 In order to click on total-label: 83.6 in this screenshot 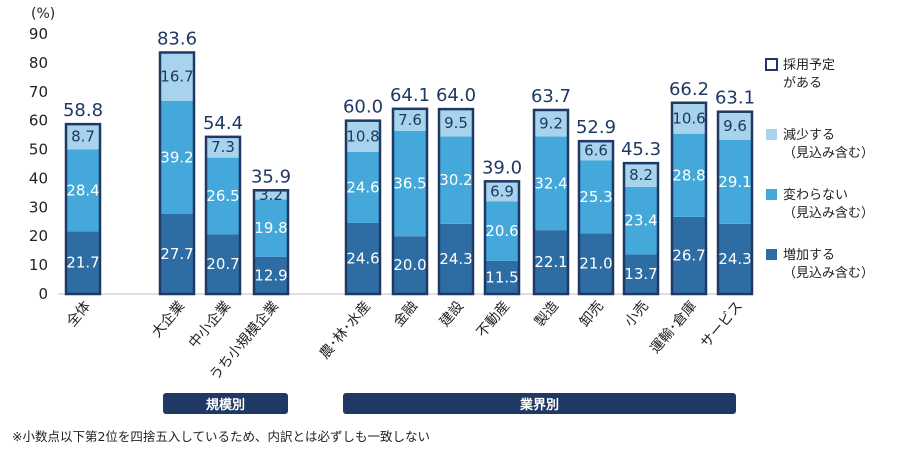, I will do `click(177, 38)`.